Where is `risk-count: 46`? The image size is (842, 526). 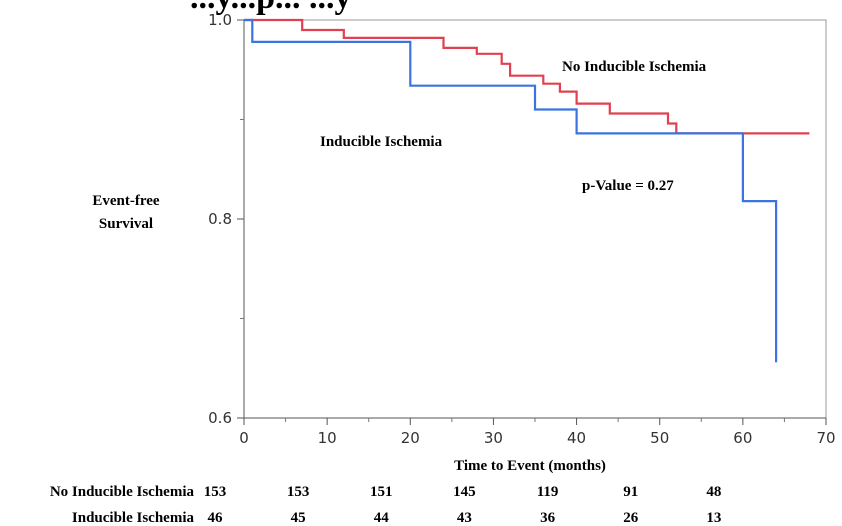
risk-count: 46 is located at coordinates (216, 518).